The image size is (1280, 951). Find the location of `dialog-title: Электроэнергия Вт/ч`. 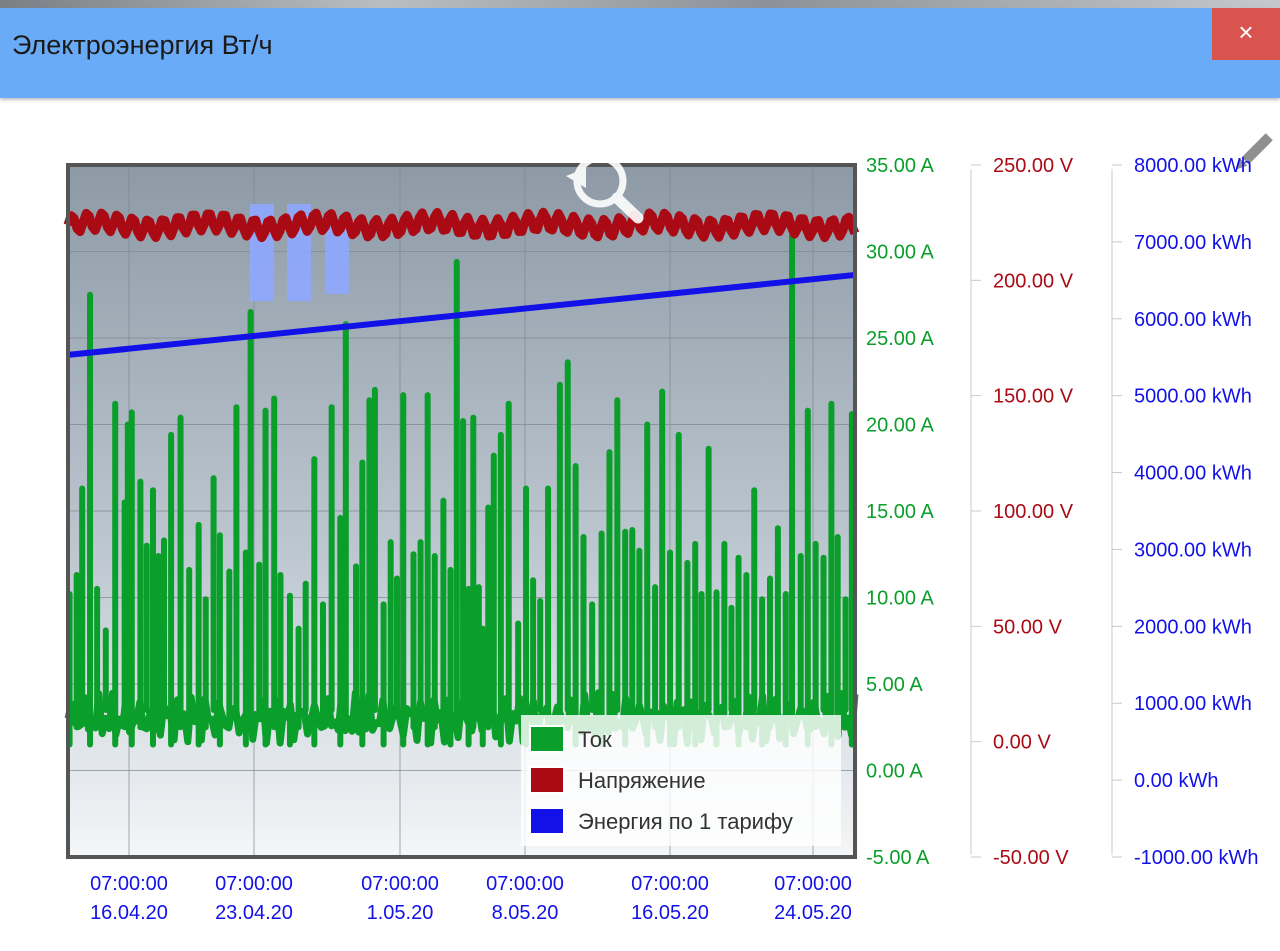

dialog-title: Электроэнергия Вт/ч is located at coordinates (142, 45).